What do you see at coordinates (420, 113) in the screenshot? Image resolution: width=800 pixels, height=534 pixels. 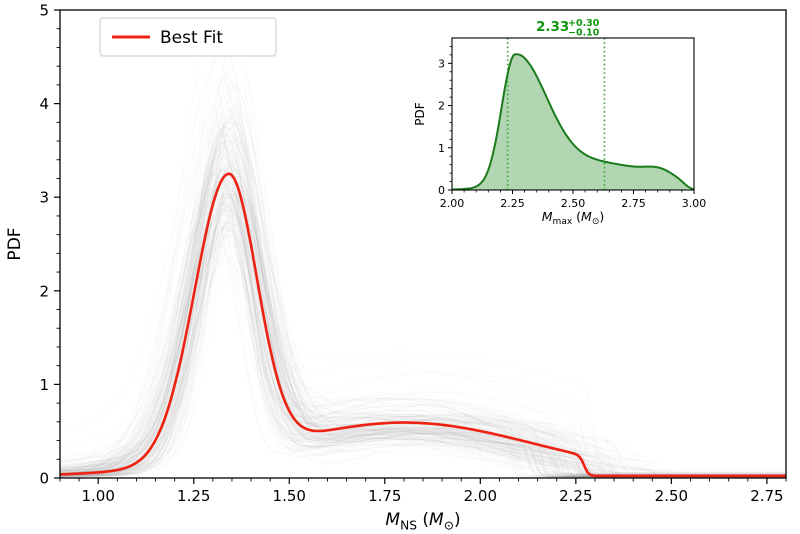 I see `inset-y-axis-label: PDF` at bounding box center [420, 113].